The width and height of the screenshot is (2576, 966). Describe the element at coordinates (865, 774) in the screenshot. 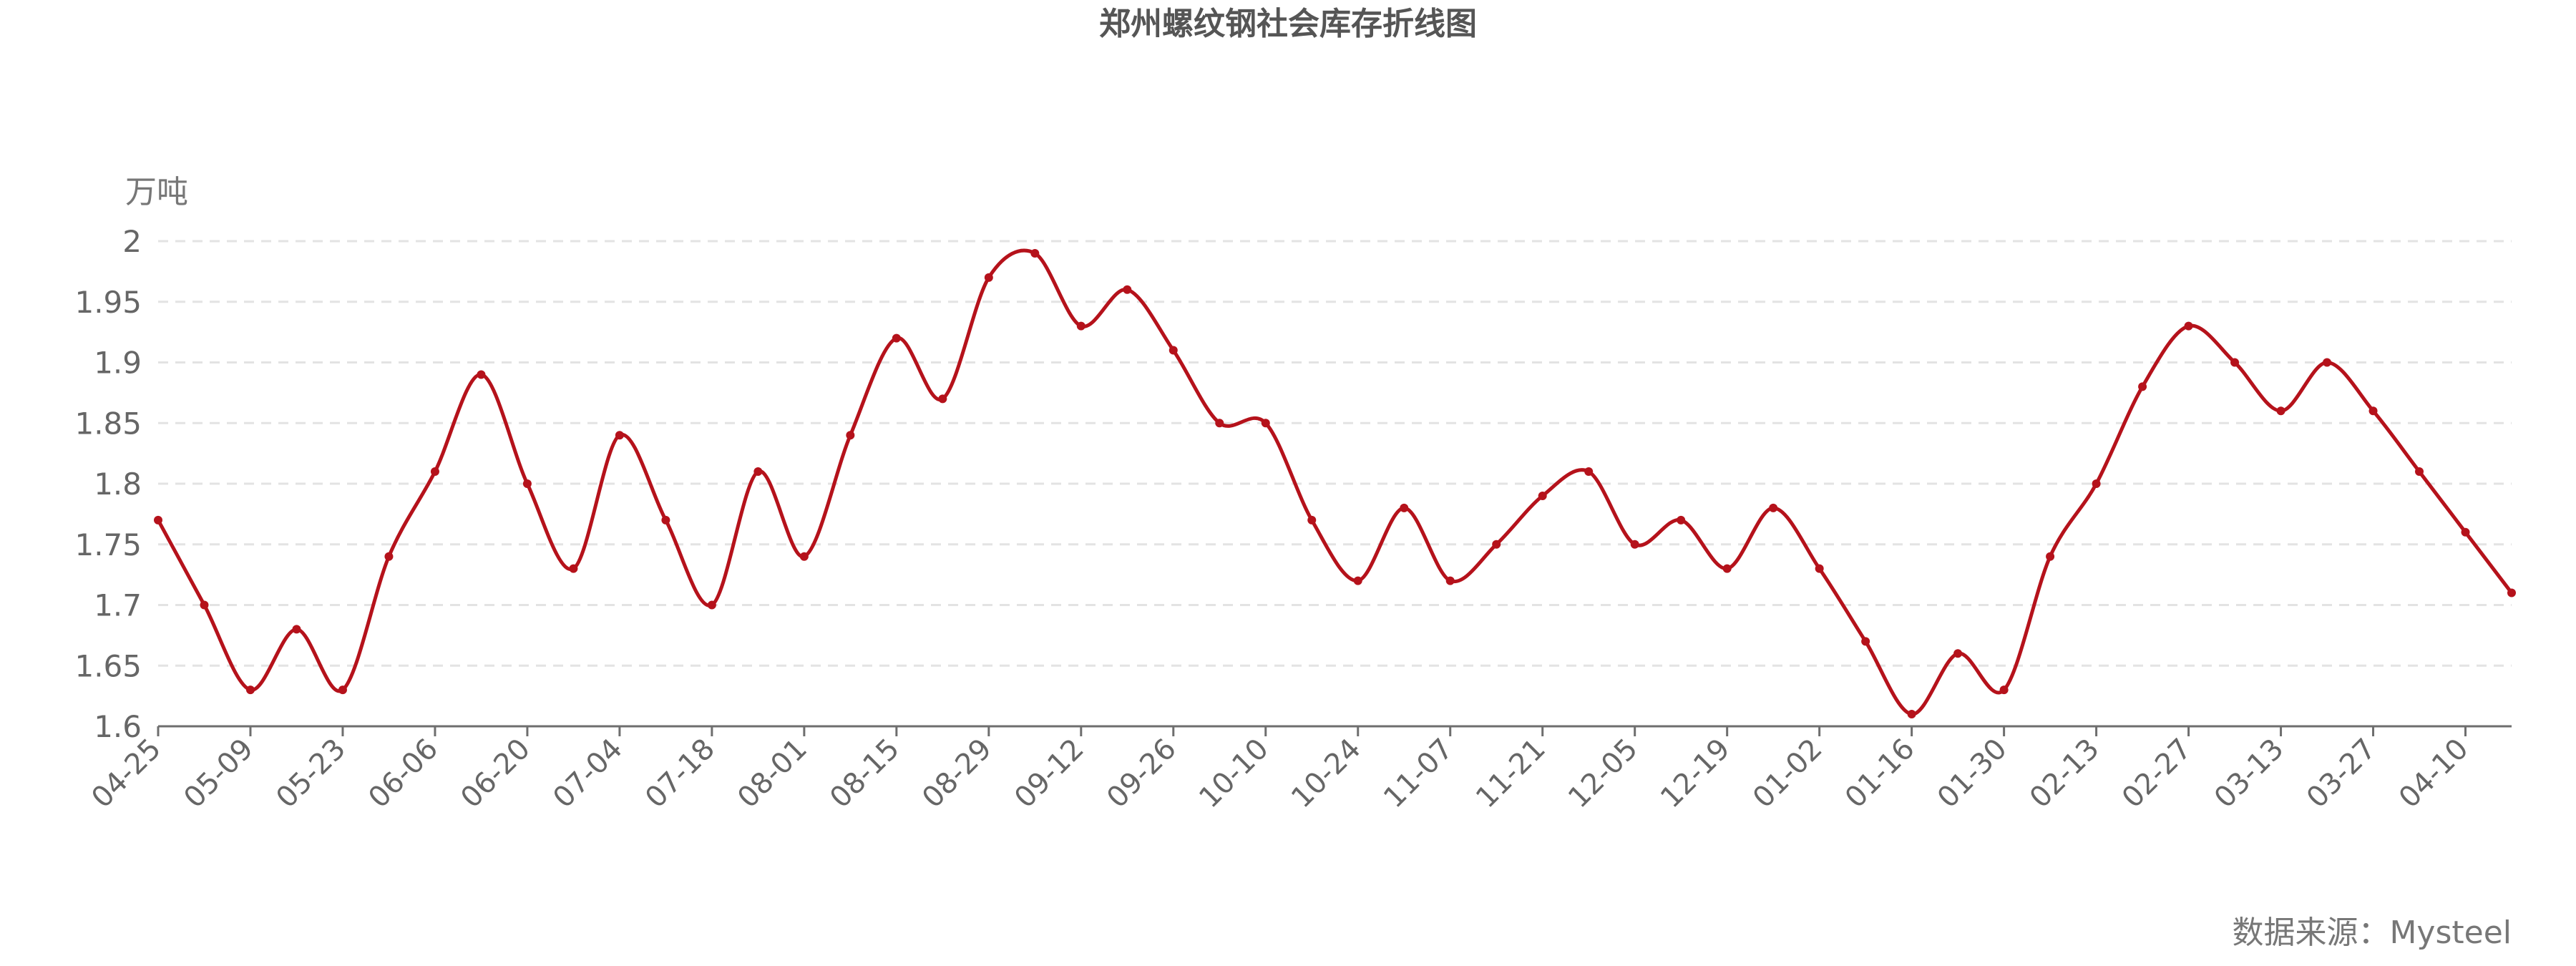

I see `x-tick-label: 08-15` at that location.